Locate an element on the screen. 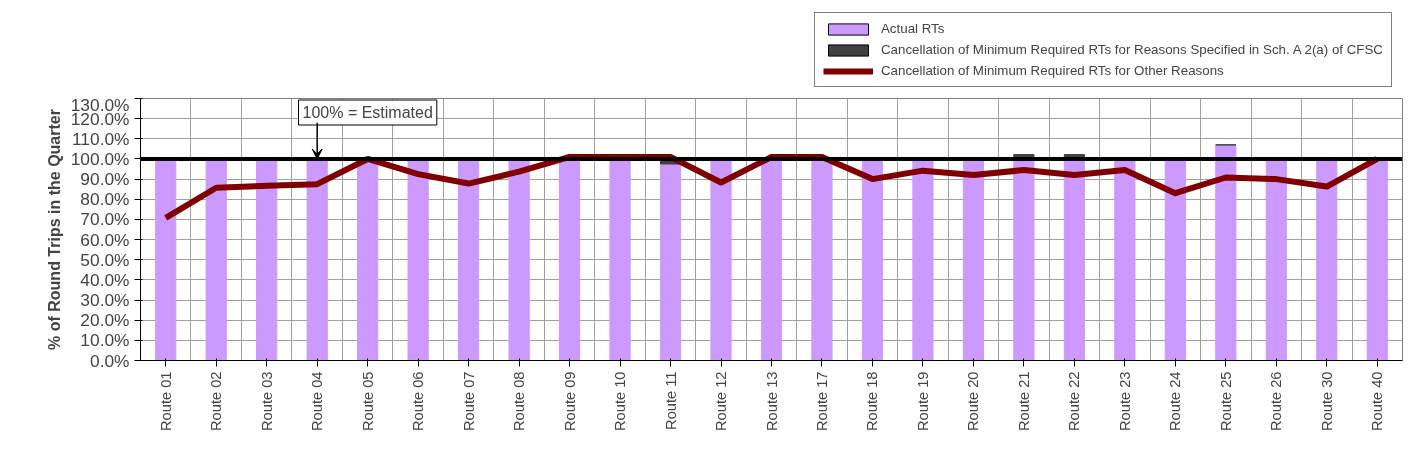 This screenshot has height=456, width=1425. x-tick-label: Route 24 is located at coordinates (1175, 401).